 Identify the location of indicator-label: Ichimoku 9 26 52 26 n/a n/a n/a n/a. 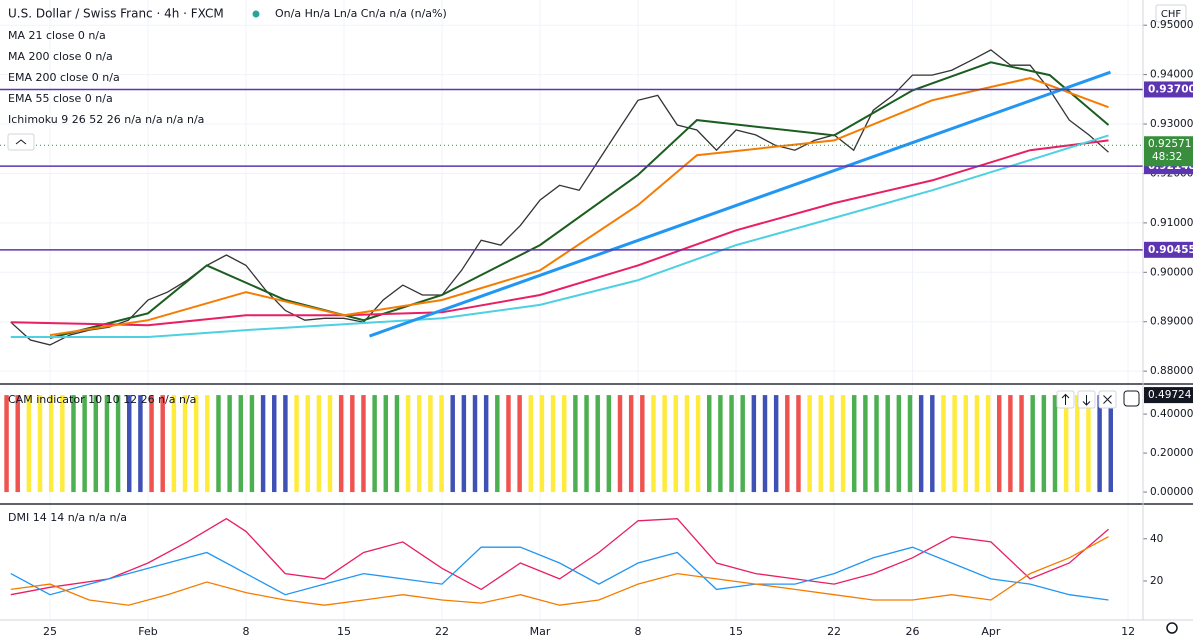
(106, 119).